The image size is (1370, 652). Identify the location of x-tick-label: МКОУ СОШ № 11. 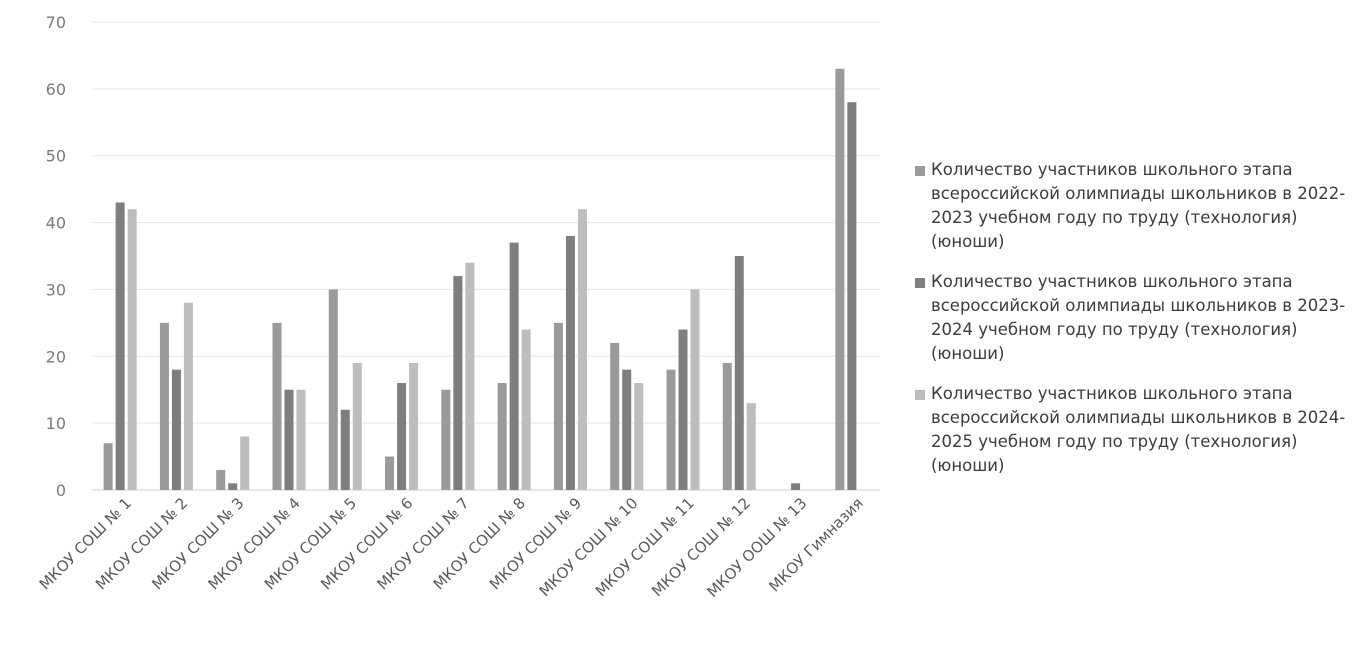
(645, 547).